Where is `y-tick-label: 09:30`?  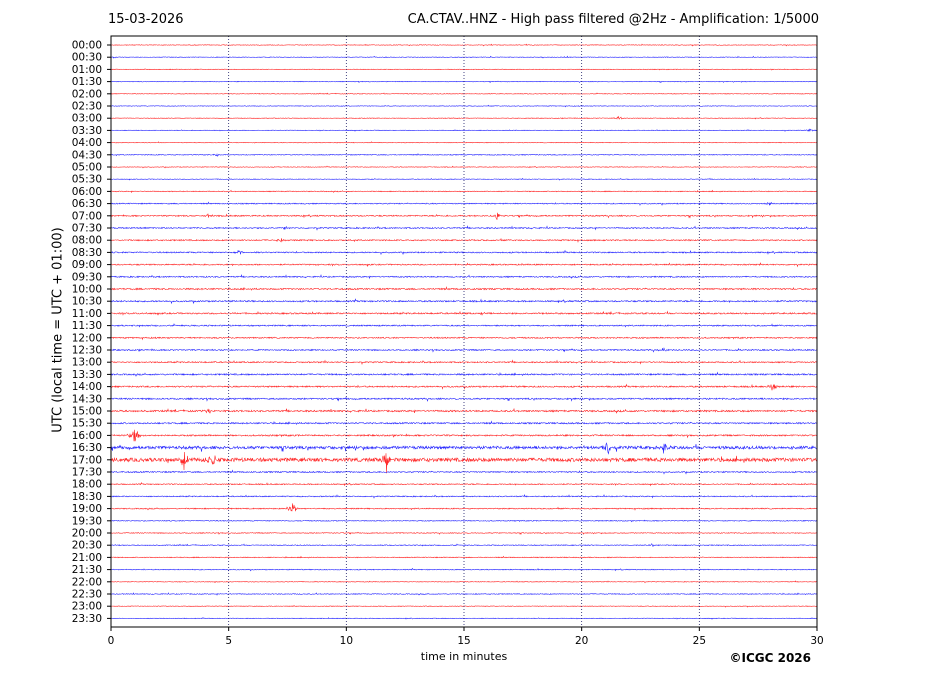 y-tick-label: 09:30 is located at coordinates (87, 277).